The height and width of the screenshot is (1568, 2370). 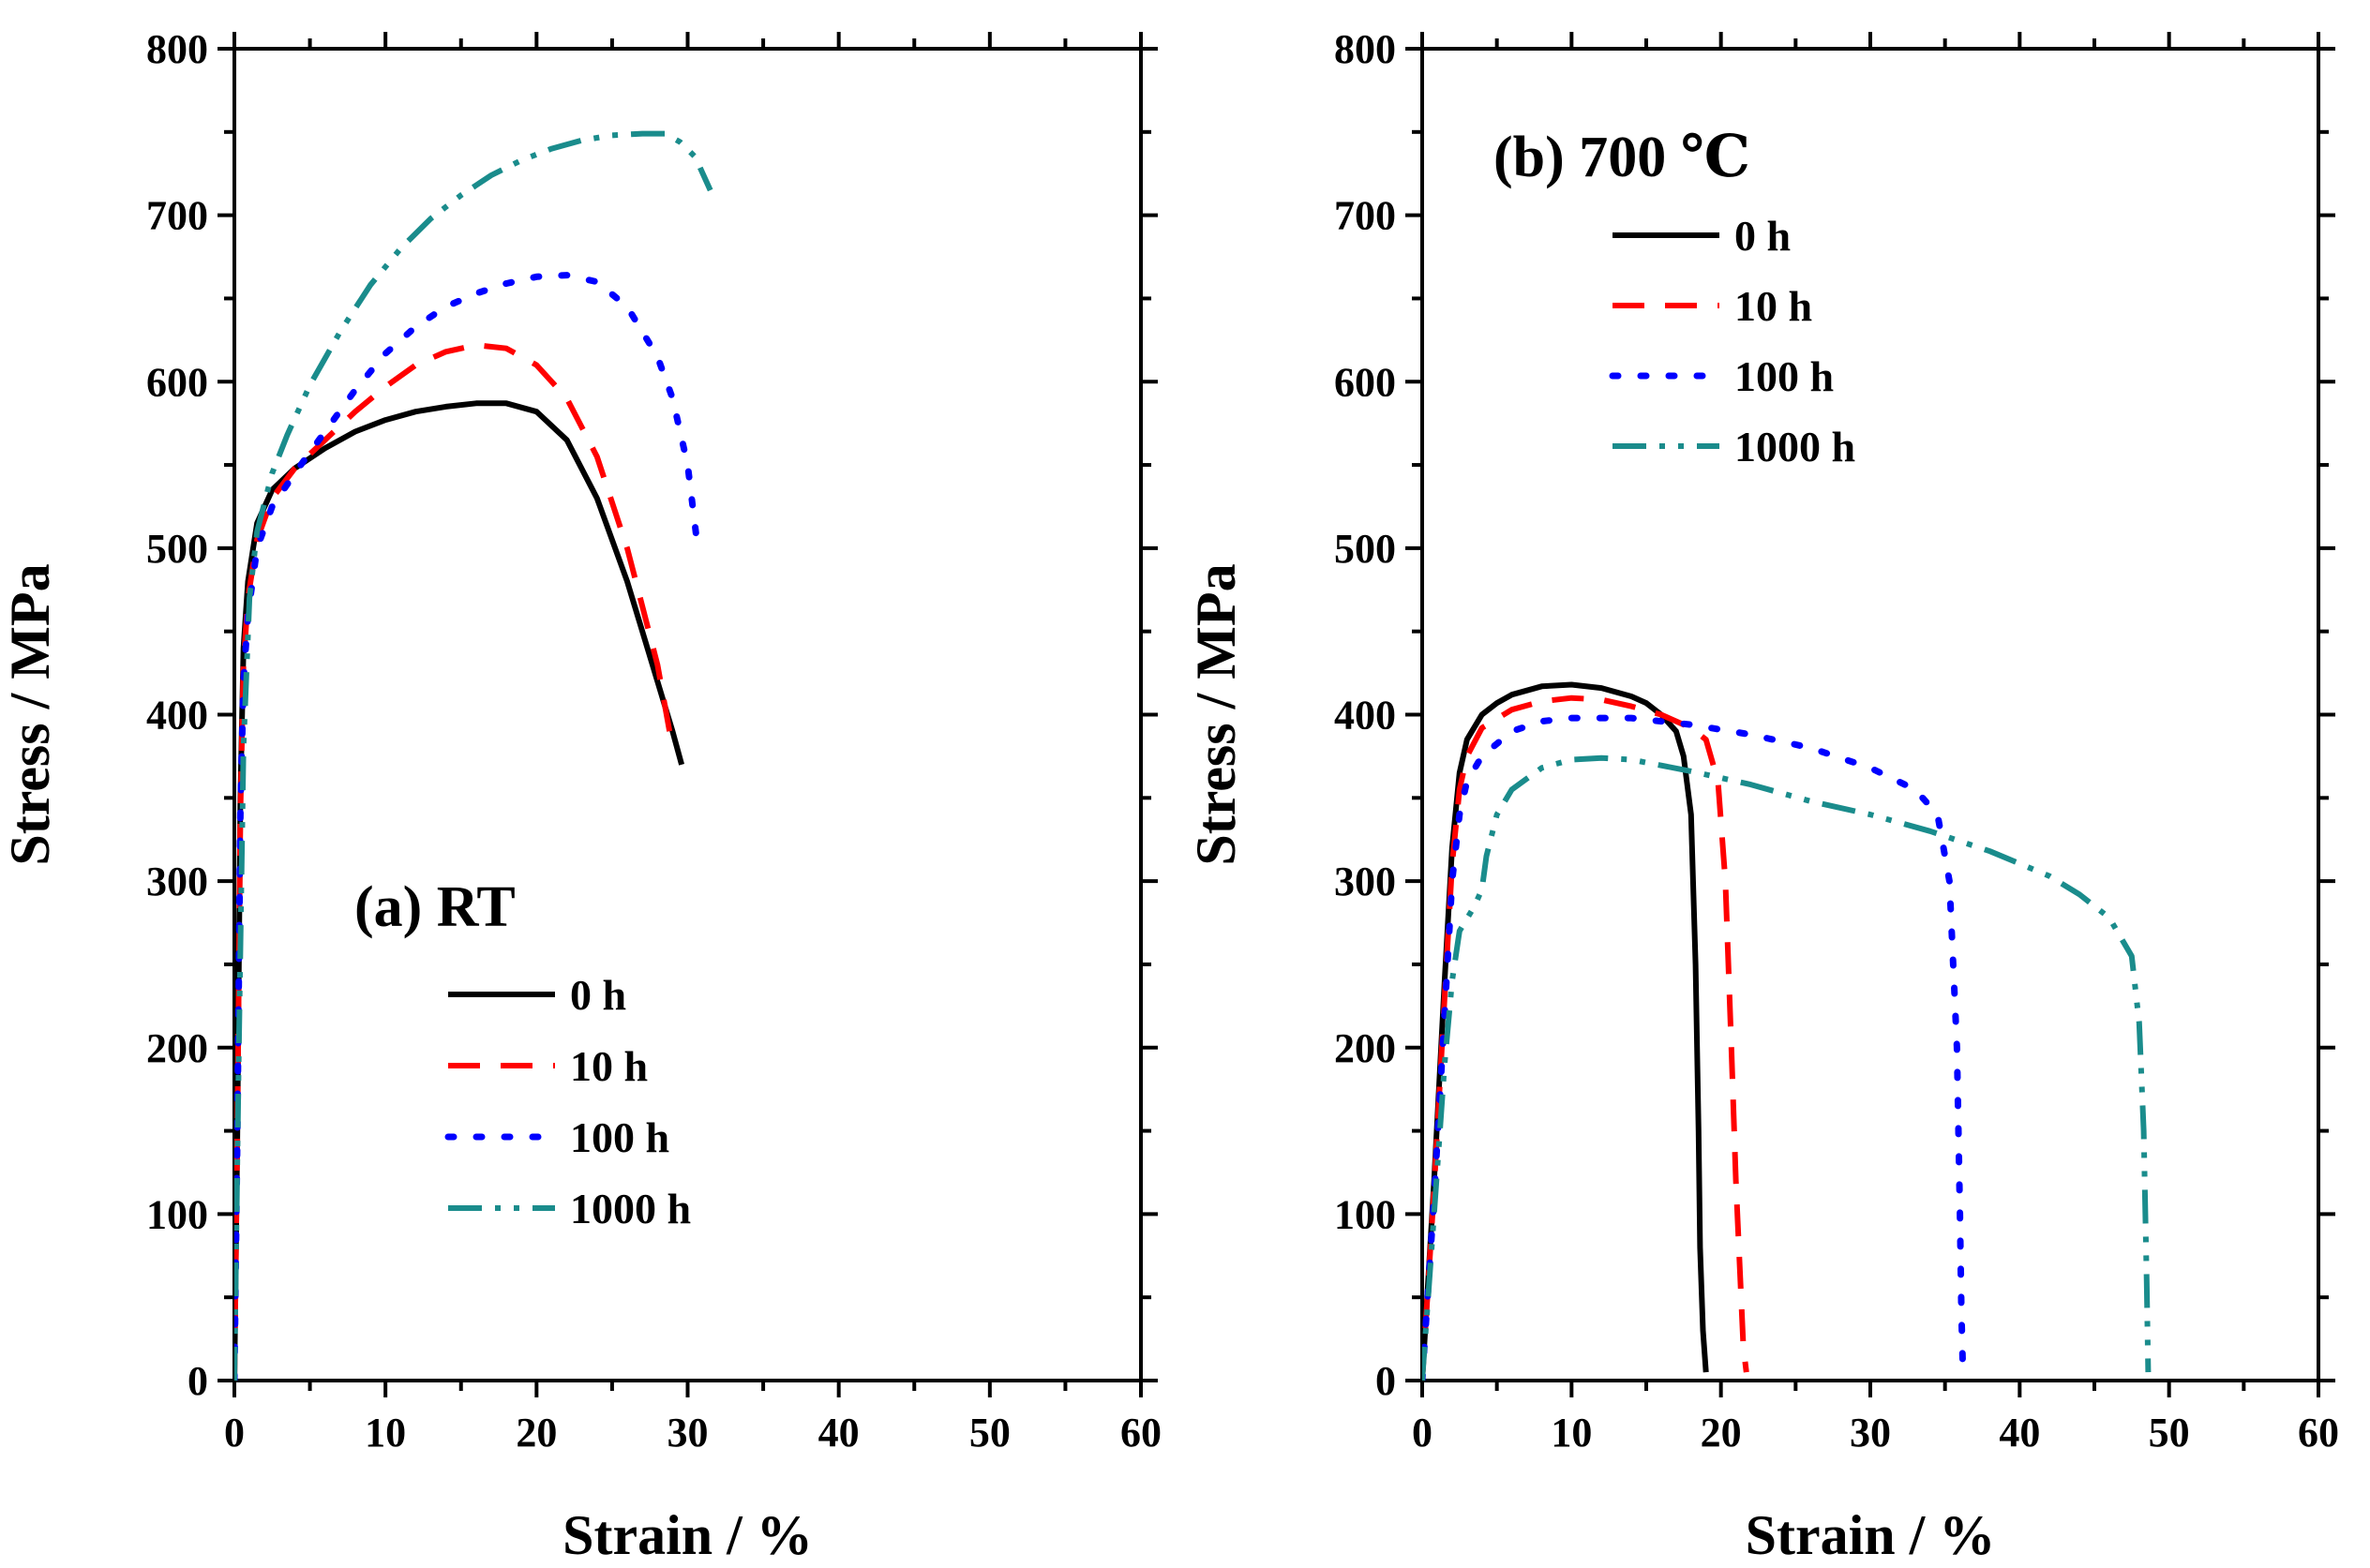 What do you see at coordinates (385, 1433) in the screenshot?
I see `panel-a-x-tick-label: 10` at bounding box center [385, 1433].